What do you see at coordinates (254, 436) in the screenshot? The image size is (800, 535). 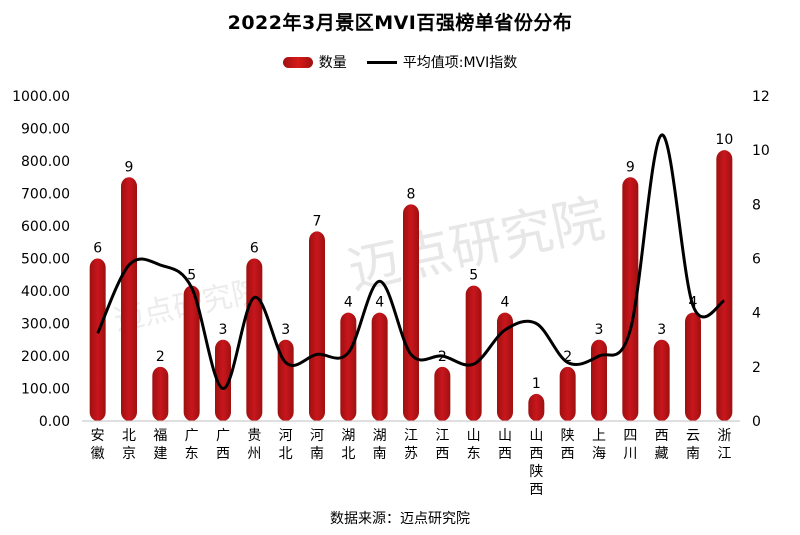 I see `x-tick-label: 贵` at bounding box center [254, 436].